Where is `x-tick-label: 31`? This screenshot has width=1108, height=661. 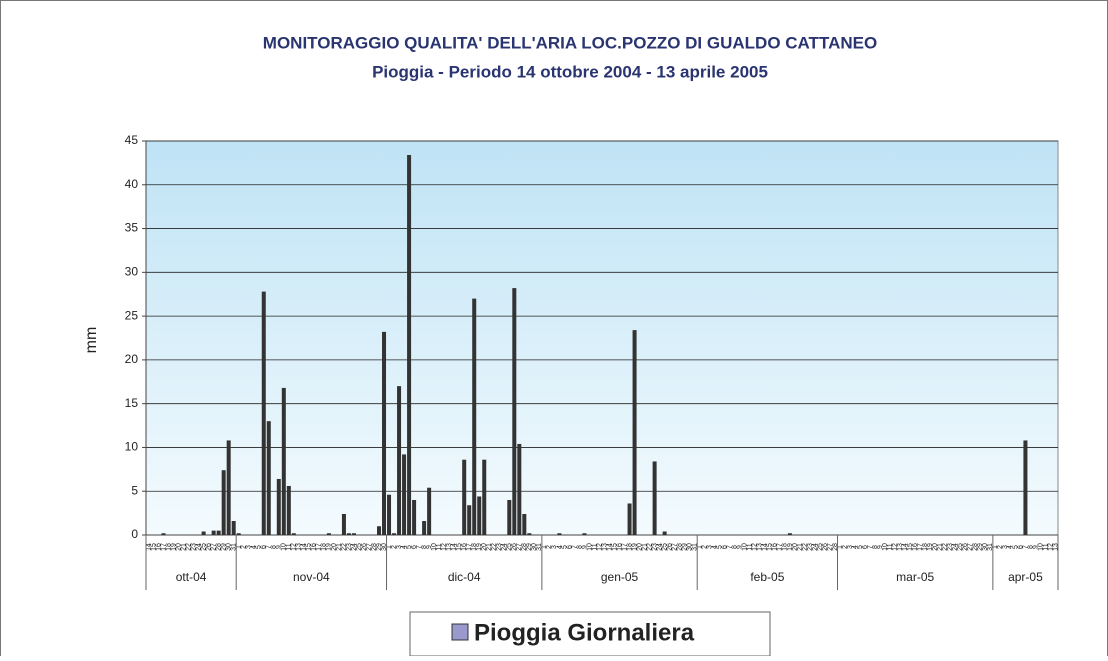
x-tick-label: 31 is located at coordinates (695, 547).